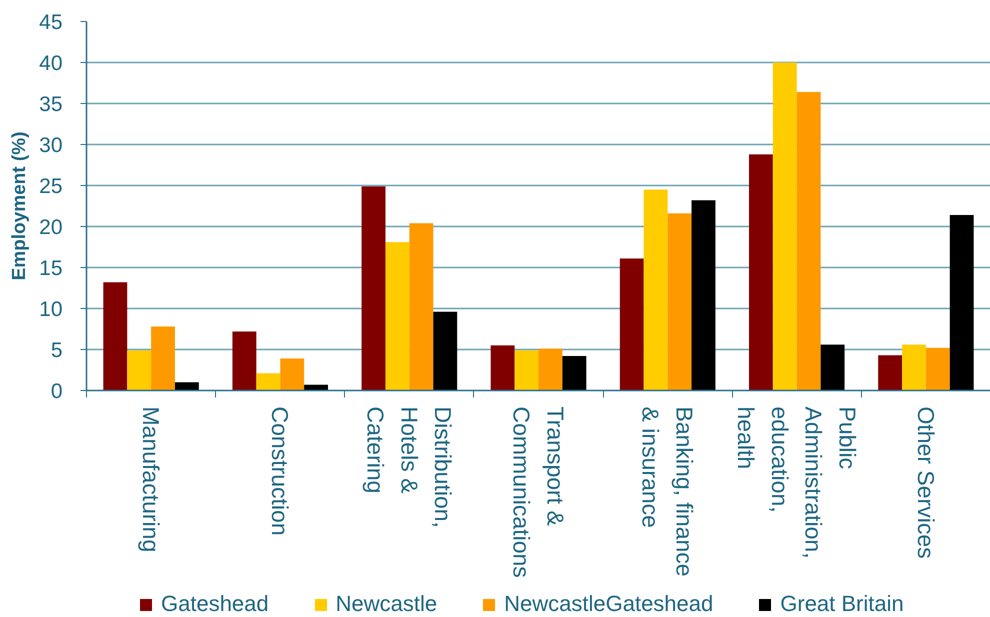 Image resolution: width=990 pixels, height=617 pixels. I want to click on y-tick-label: 30, so click(50, 145).